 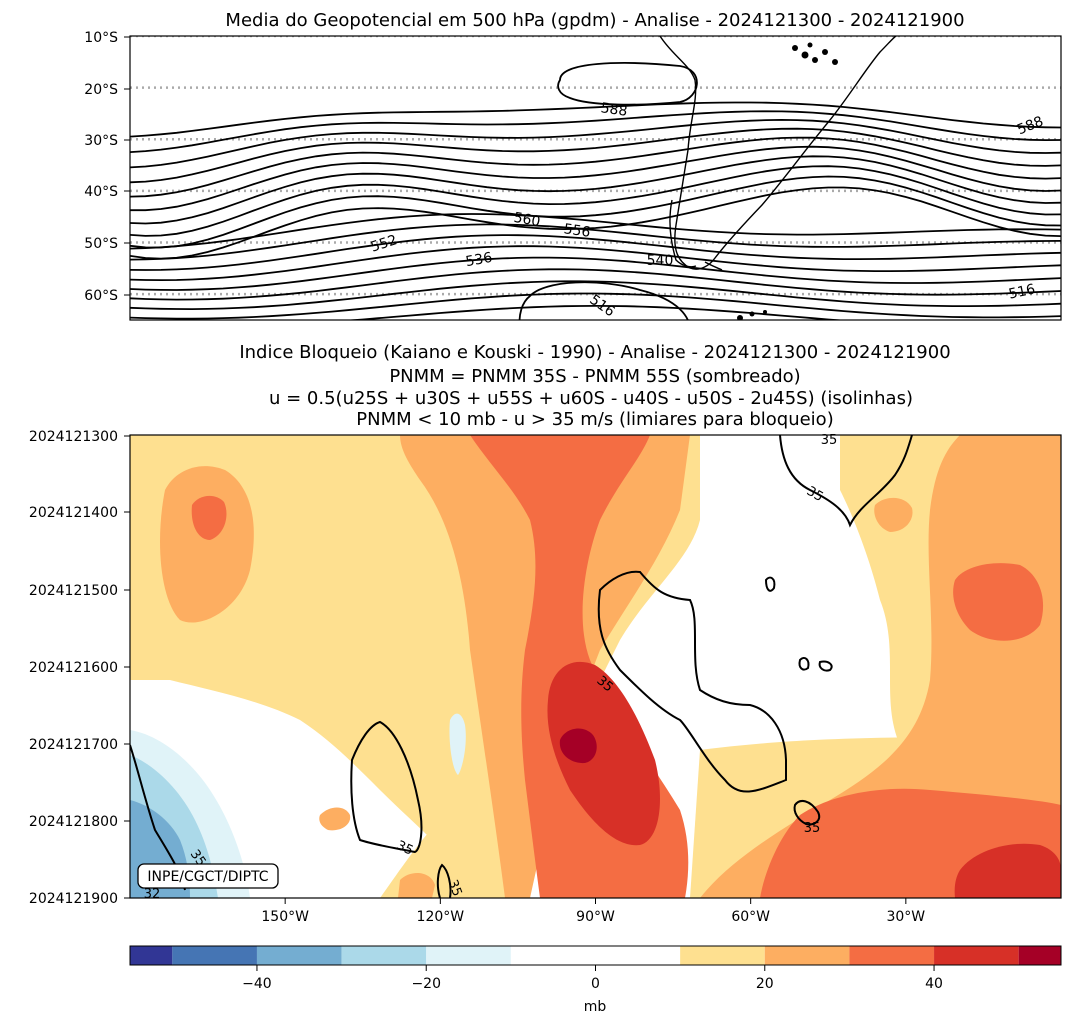 I want to click on contour-label: 540, so click(x=660, y=261).